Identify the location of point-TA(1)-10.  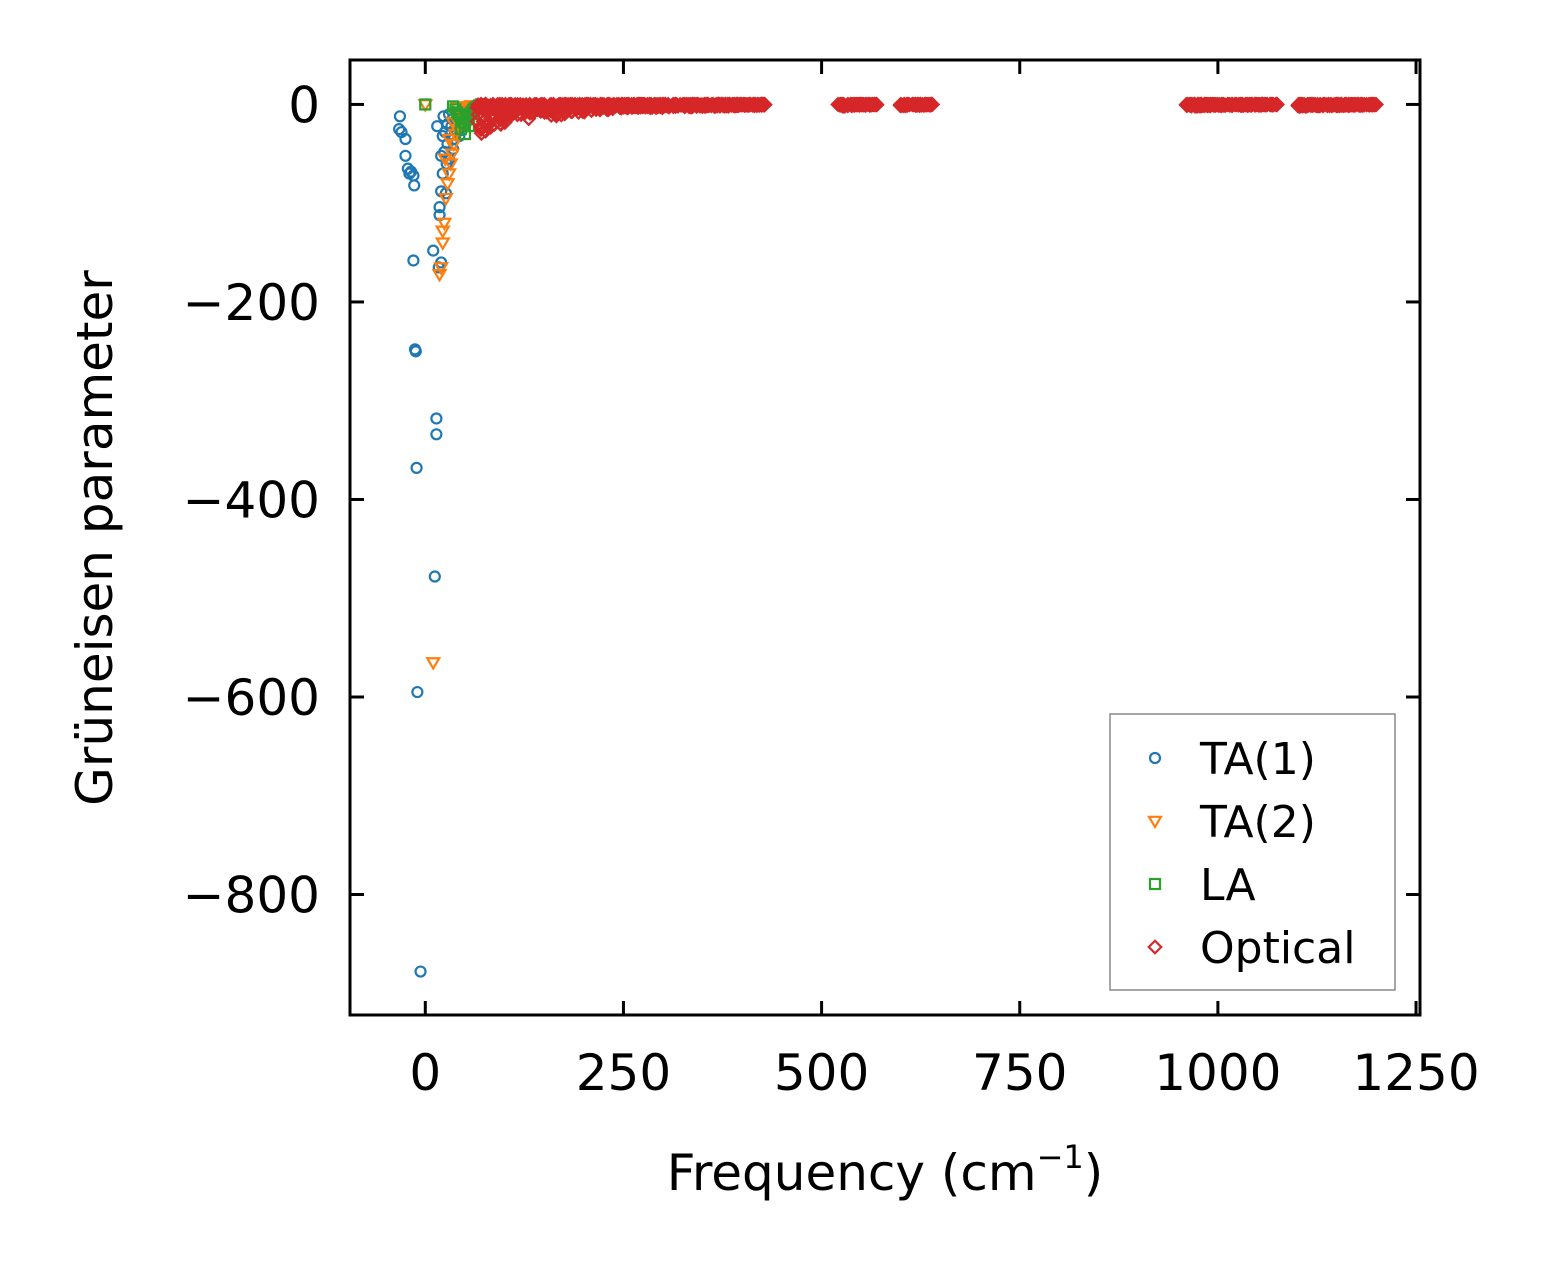
(413, 260).